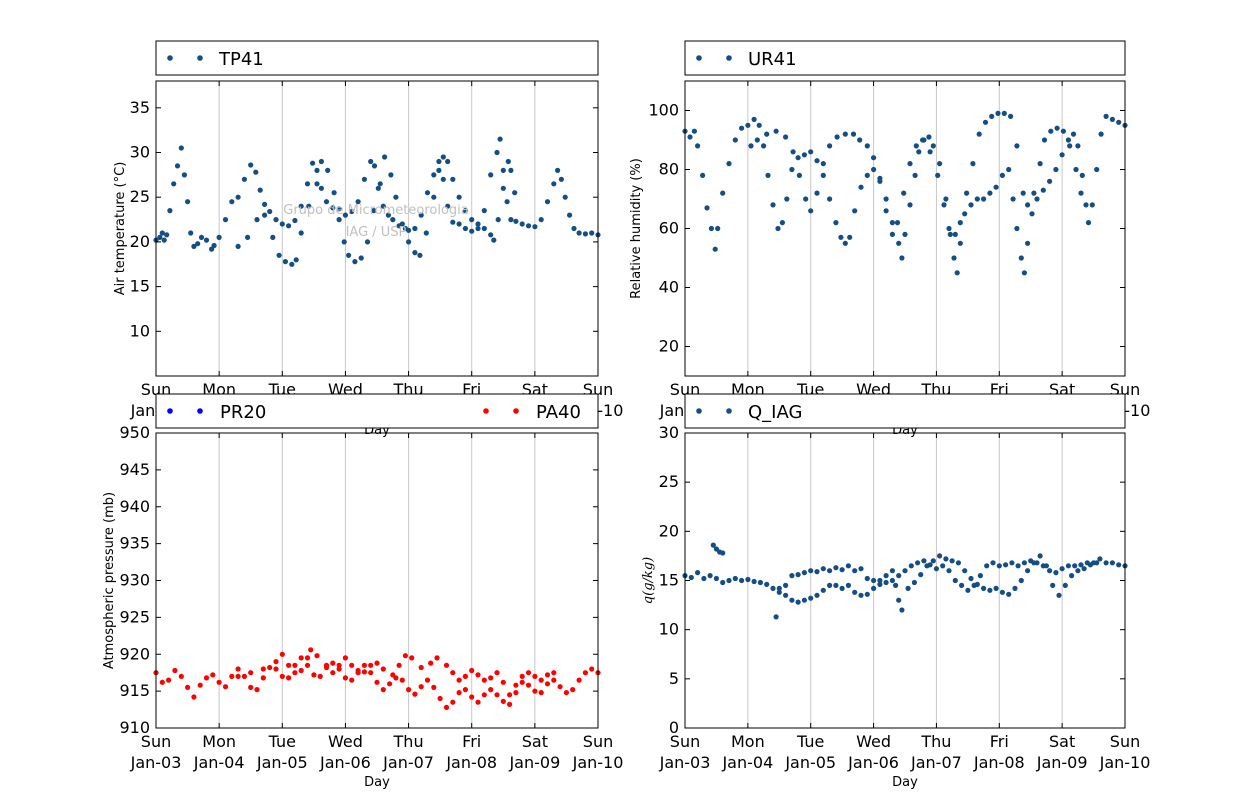 This screenshot has width=1250, height=810. Describe the element at coordinates (905, 193) in the screenshot. I see `series-UR41` at that location.